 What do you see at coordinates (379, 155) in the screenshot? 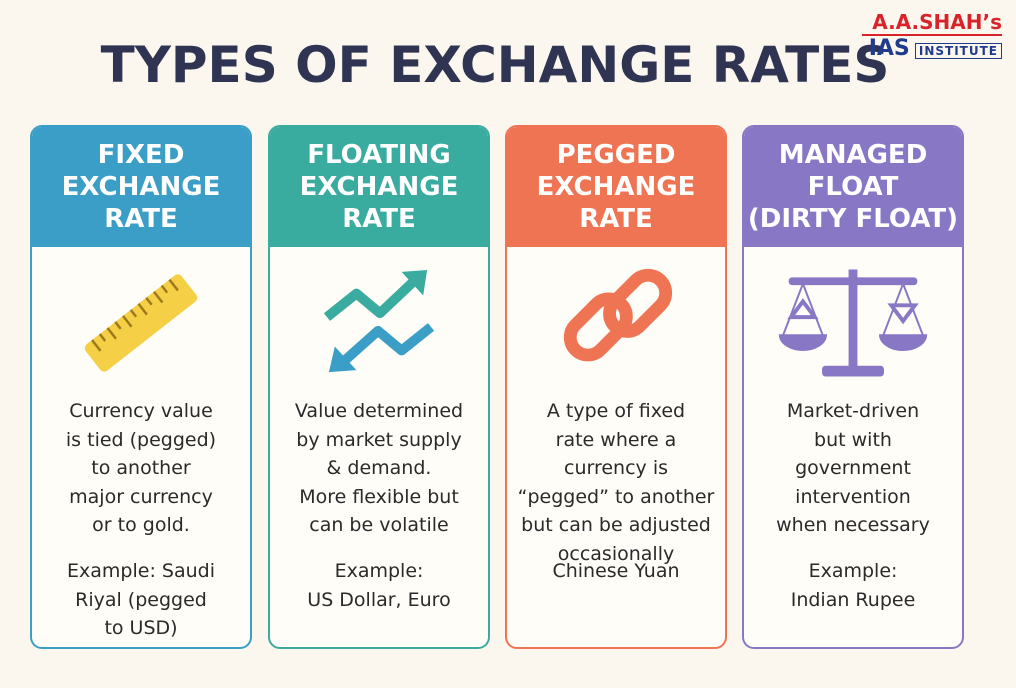
I see `heading-line: FLOATING` at bounding box center [379, 155].